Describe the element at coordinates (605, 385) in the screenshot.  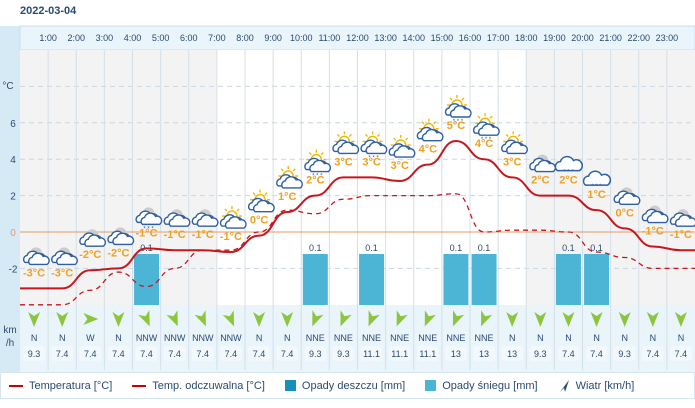
I see `legend-wind-label: Wiatr [km/h]` at that location.